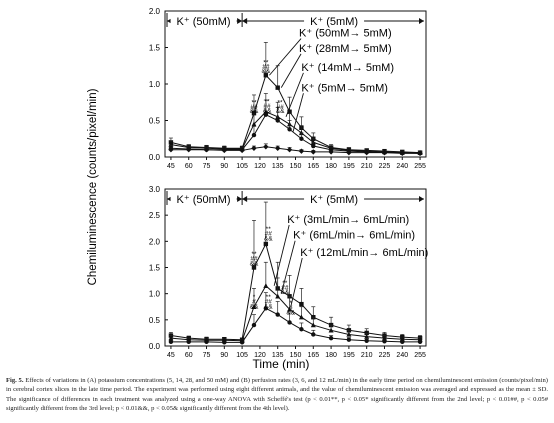 The height and width of the screenshot is (423, 554). What do you see at coordinates (281, 364) in the screenshot?
I see `x-axis-label: Time (min)` at bounding box center [281, 364].